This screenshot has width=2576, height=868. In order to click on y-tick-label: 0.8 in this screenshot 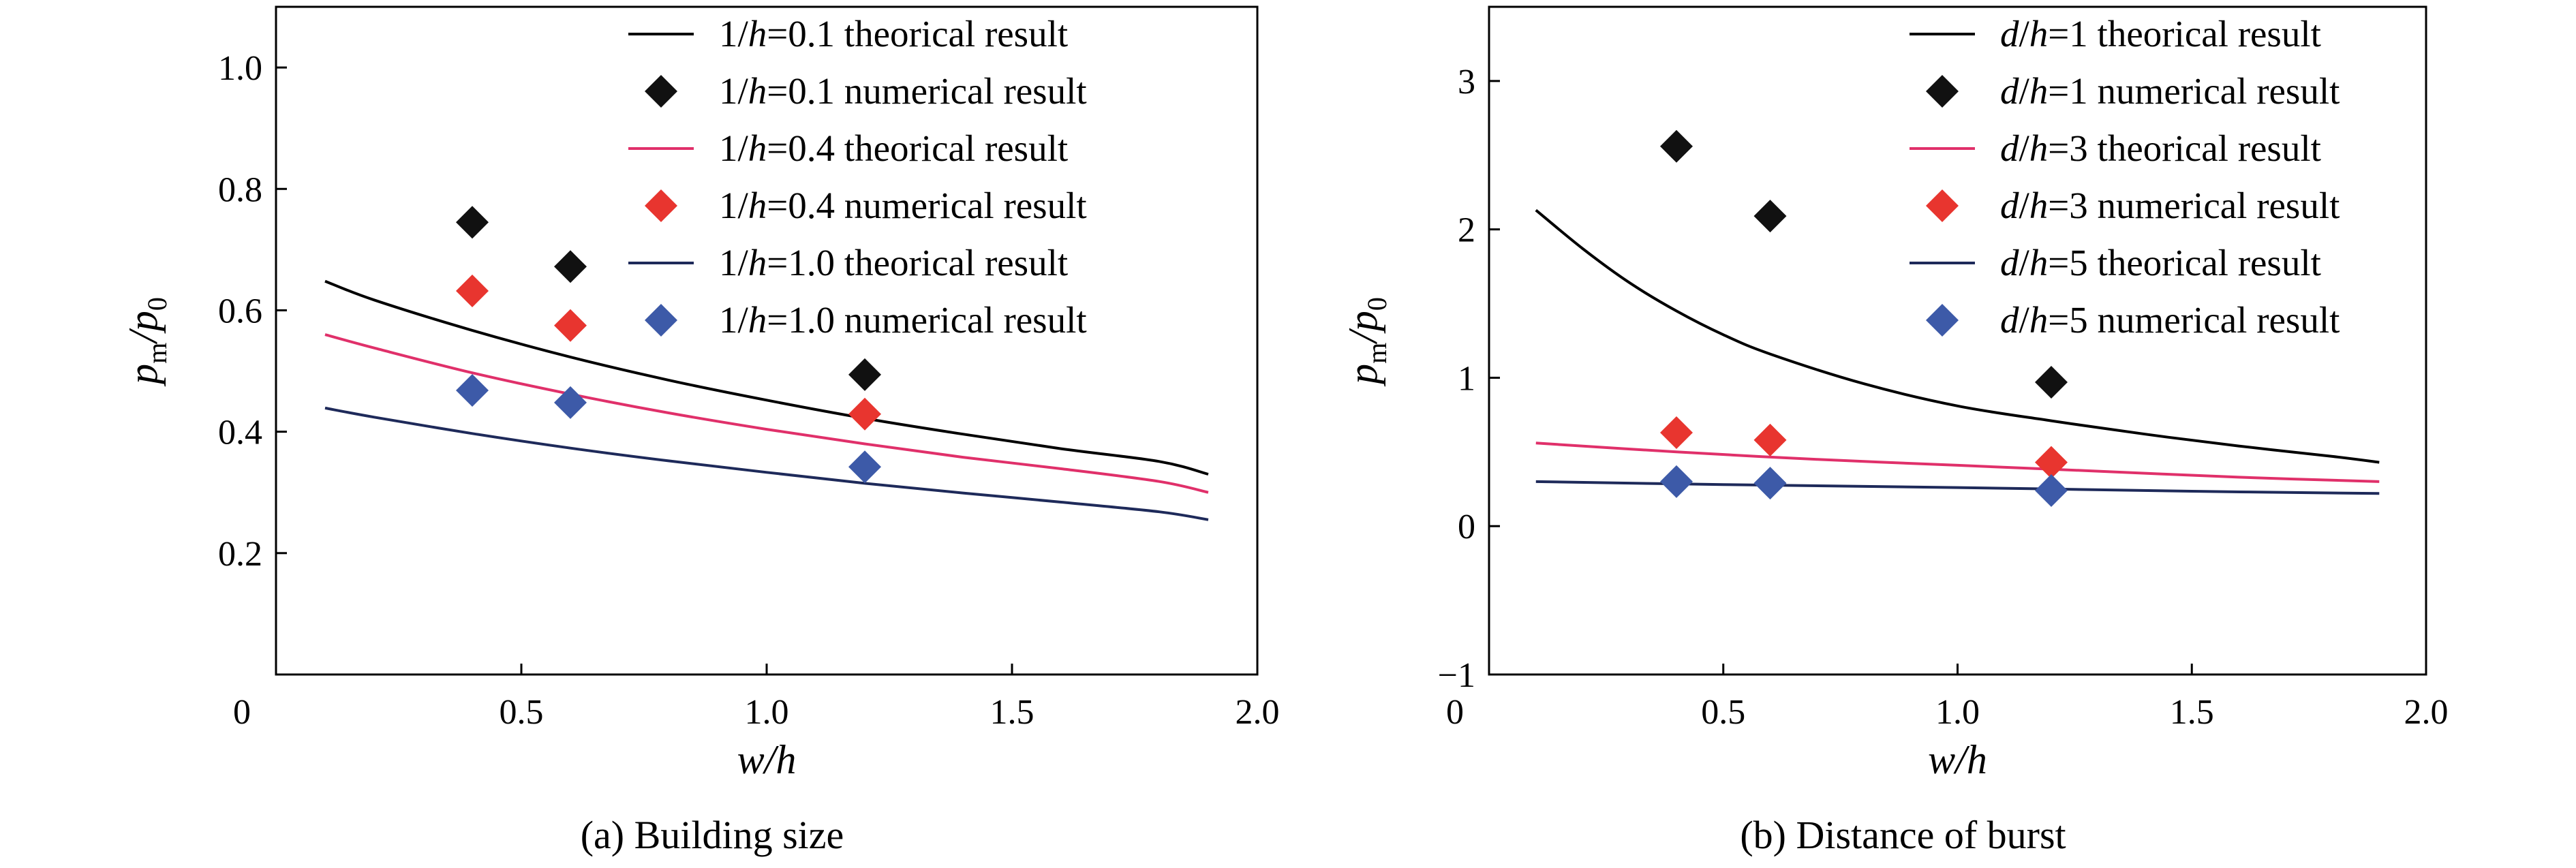, I will do `click(240, 189)`.